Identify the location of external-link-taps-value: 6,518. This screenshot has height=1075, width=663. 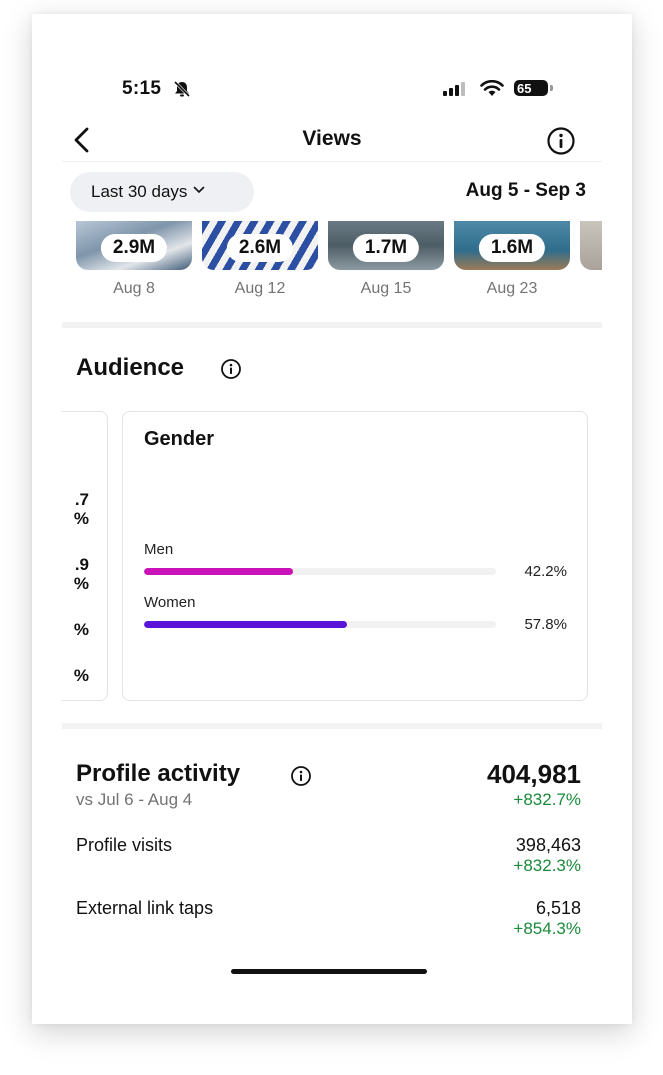
(558, 908).